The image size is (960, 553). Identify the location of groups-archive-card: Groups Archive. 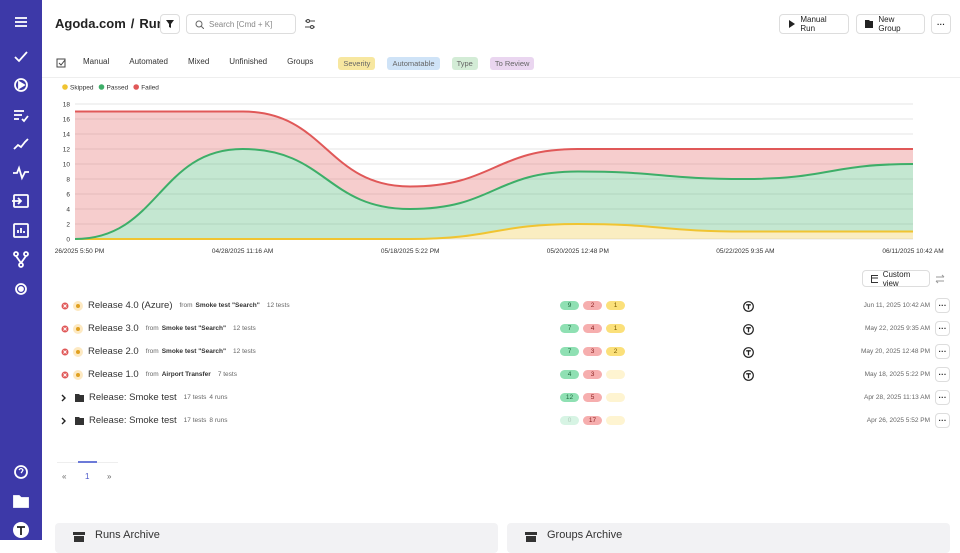
(728, 538).